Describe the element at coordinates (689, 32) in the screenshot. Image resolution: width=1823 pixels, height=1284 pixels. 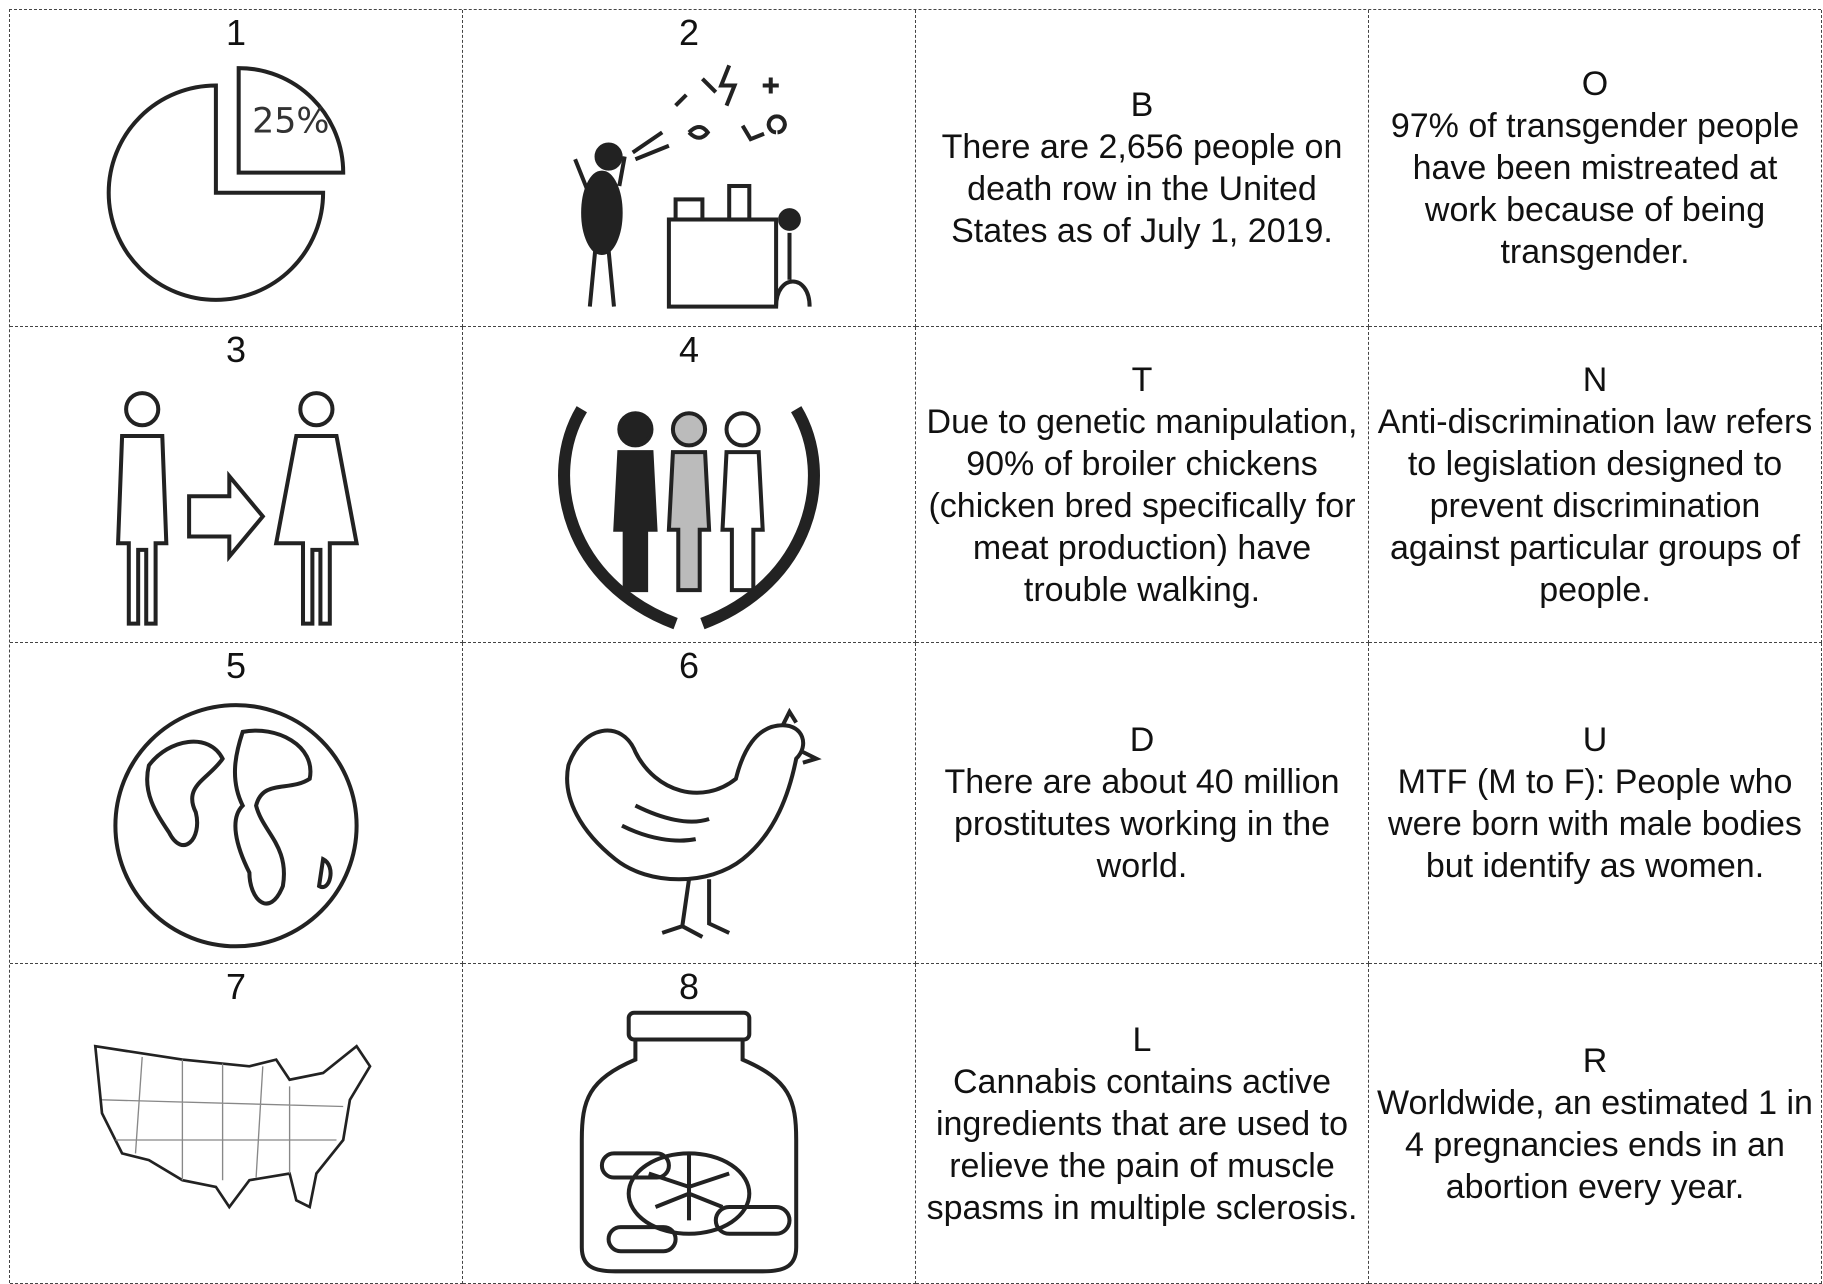
I see `picture-number: 2` at that location.